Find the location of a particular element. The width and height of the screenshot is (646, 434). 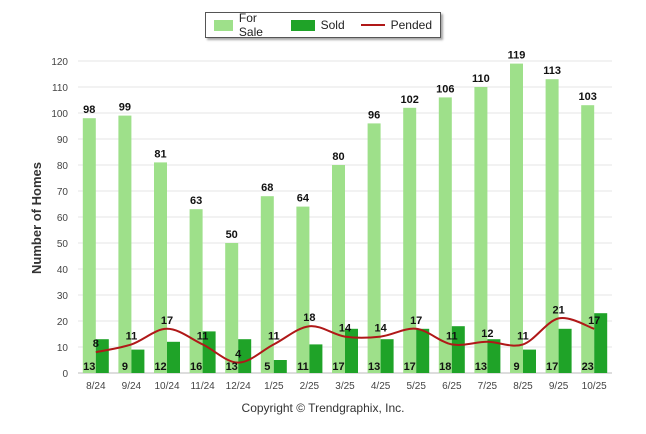

y-axis-label: Number of Homes is located at coordinates (36, 218).